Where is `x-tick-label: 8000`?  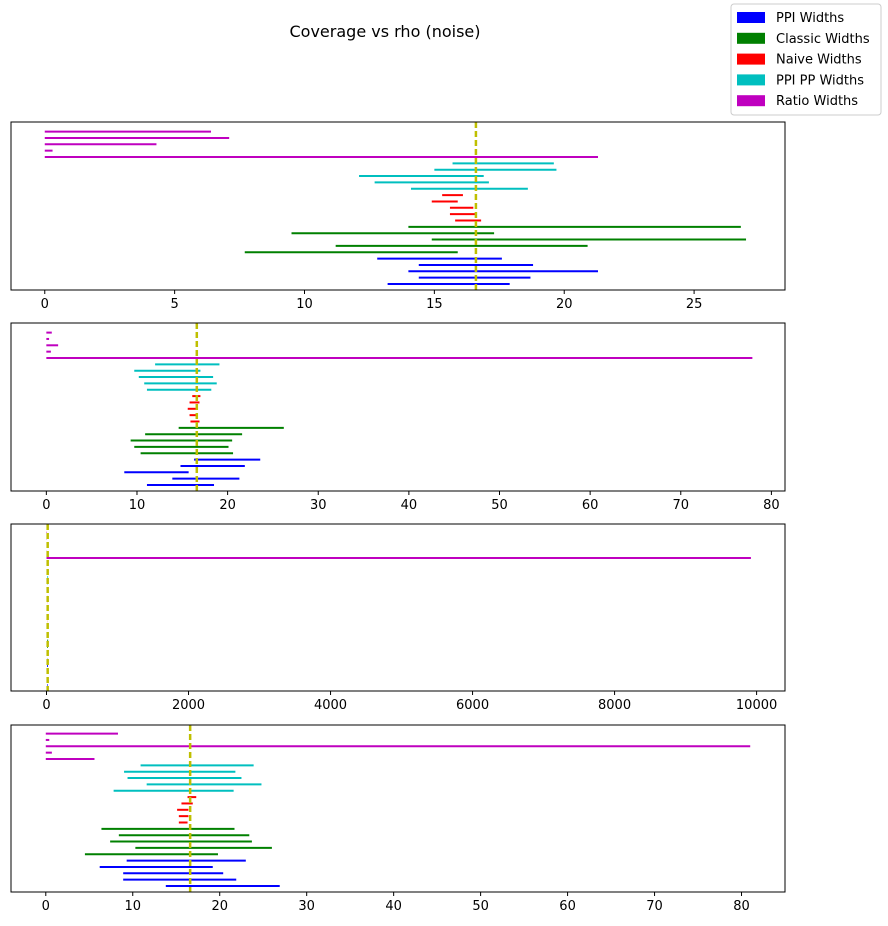 x-tick-label: 8000 is located at coordinates (614, 705).